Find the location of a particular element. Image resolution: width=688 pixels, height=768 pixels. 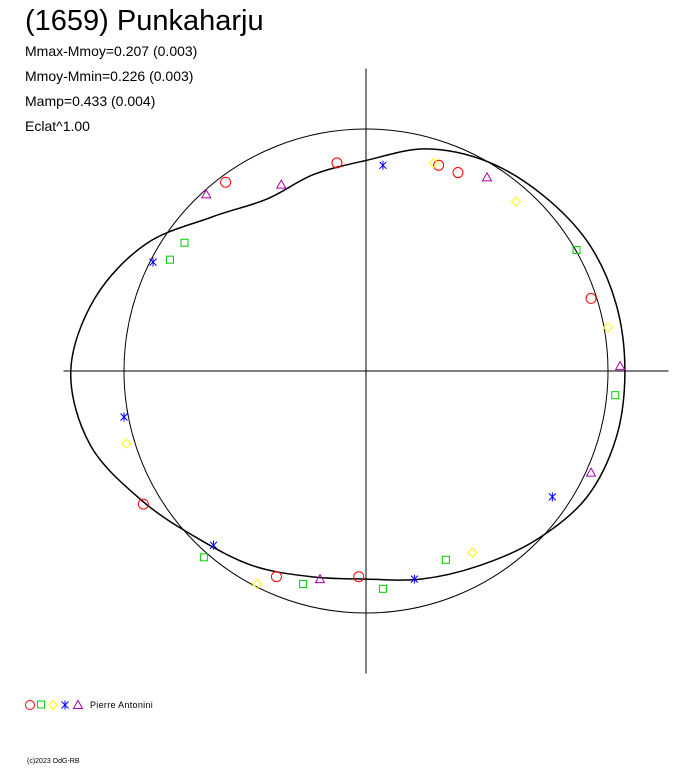

stat-amplitude: Mamp=0.433 (0.004) is located at coordinates (90, 101).